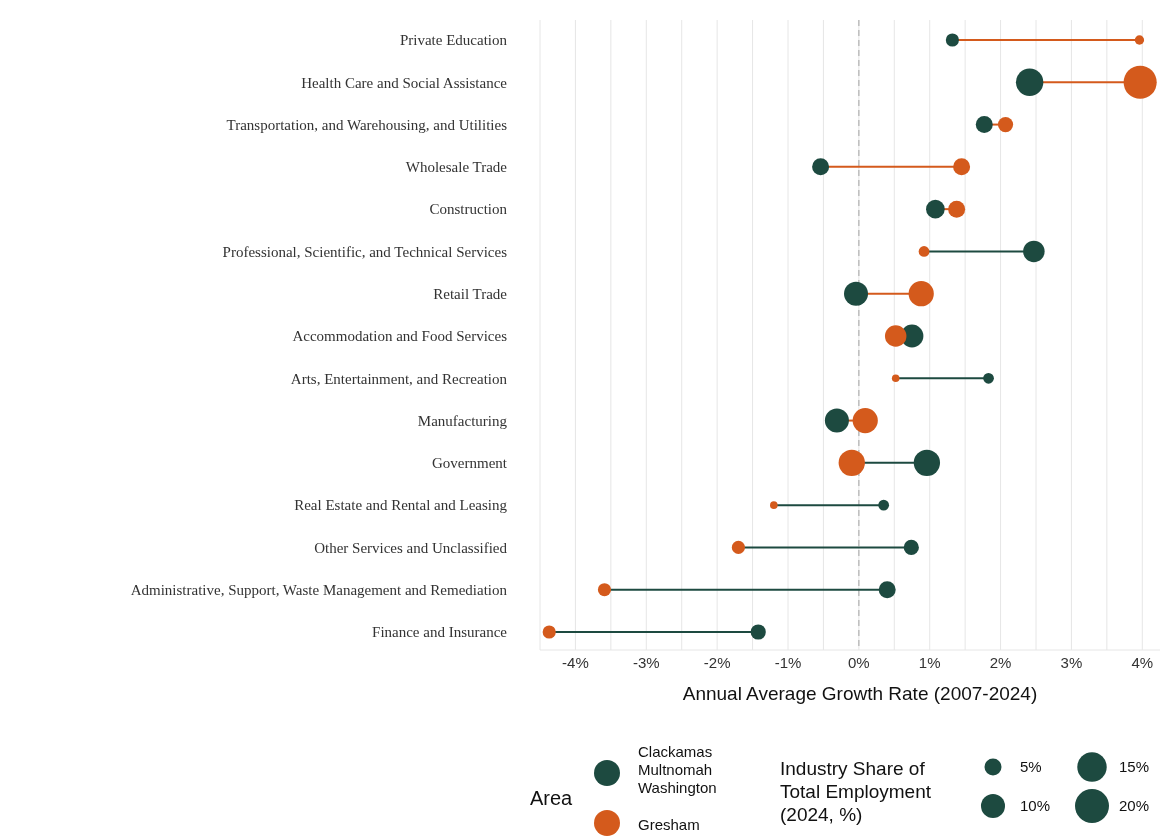 This screenshot has width=1171, height=837. I want to click on y-tick-label: Other Services and Unclassified, so click(411, 547).